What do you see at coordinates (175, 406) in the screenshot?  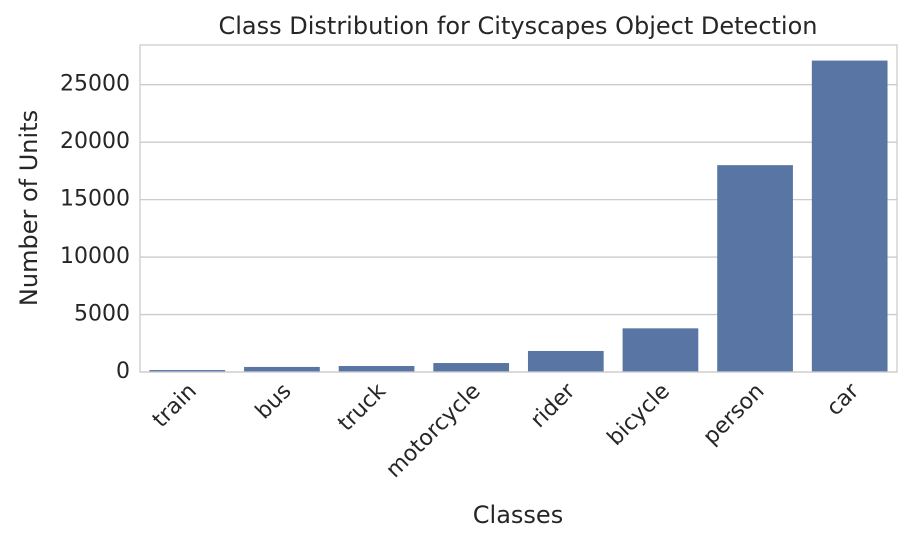 I see `x-tick-label: train` at bounding box center [175, 406].